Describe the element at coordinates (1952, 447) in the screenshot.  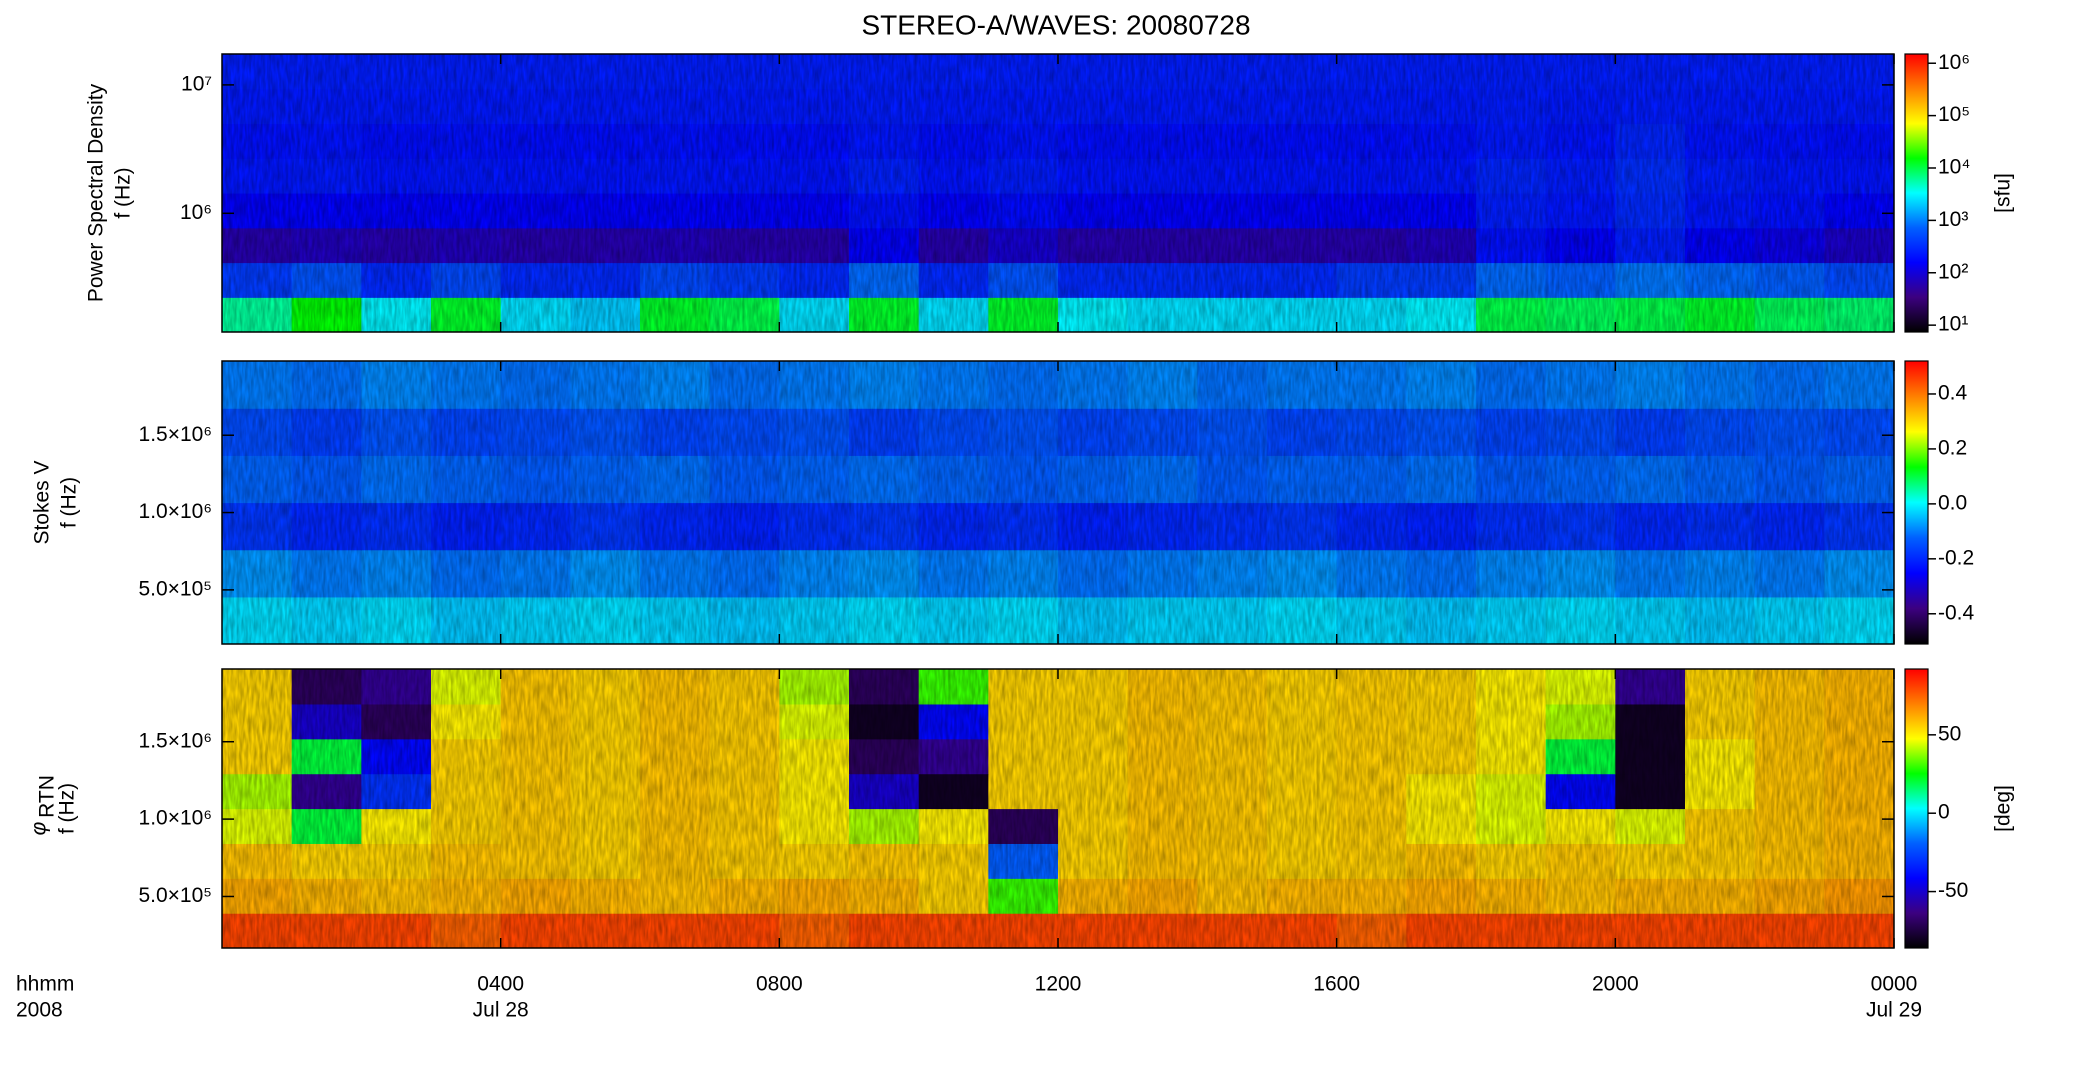
I see `colorbar-tick-label: 0.2` at that location.